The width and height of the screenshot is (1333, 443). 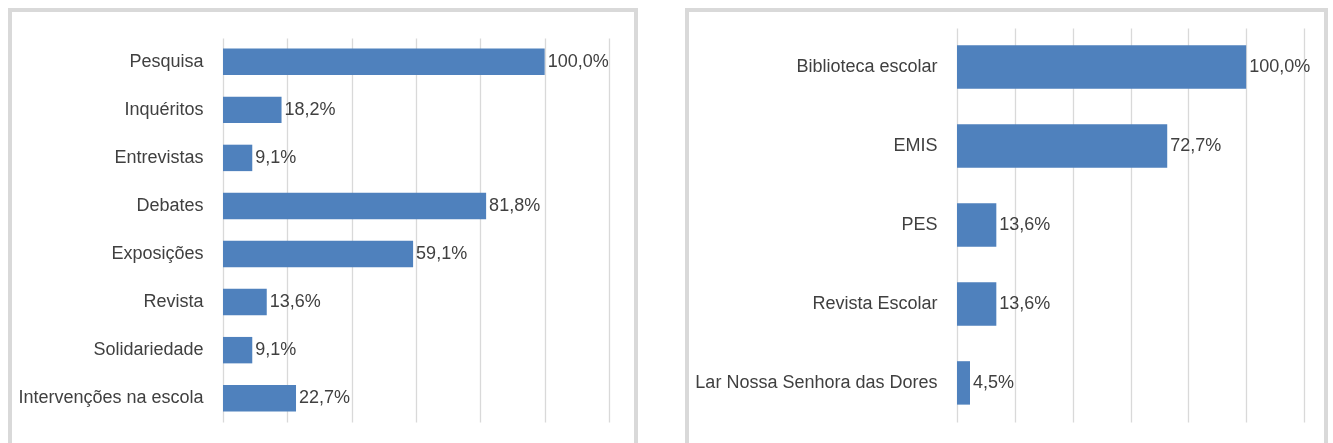 I want to click on data-label: 18,2%, so click(x=310, y=108).